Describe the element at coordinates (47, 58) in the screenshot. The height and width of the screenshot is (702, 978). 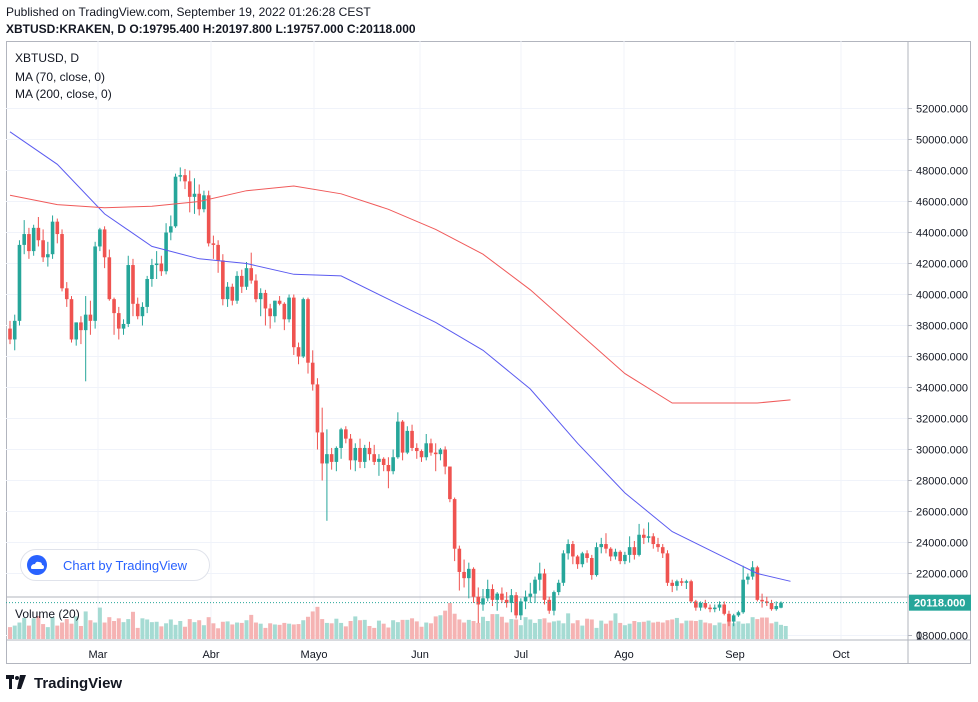
I see `legend-symbol: XBTUSD, D` at that location.